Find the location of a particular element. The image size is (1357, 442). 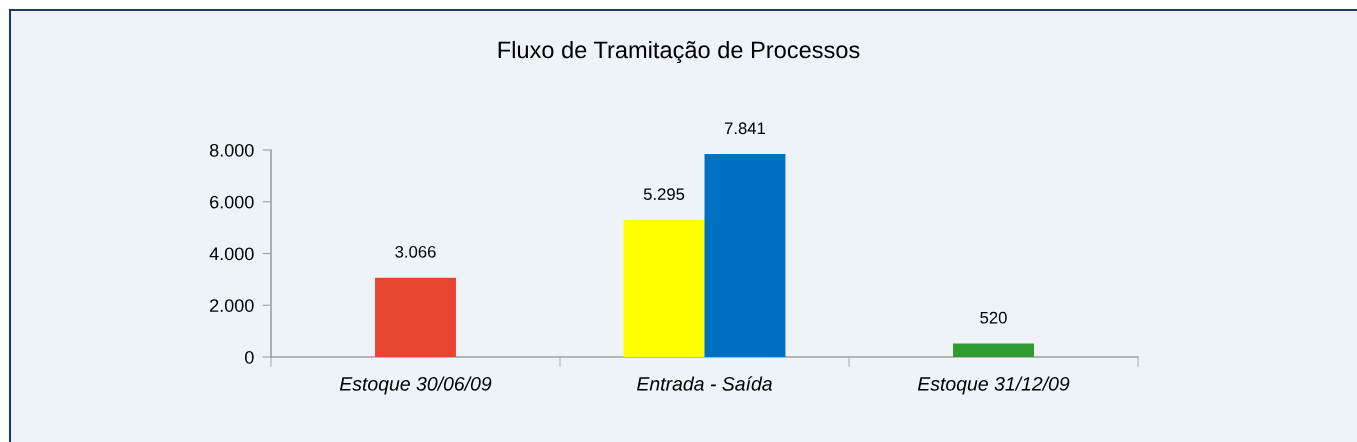

y-tick-label: 6.000 is located at coordinates (232, 202).